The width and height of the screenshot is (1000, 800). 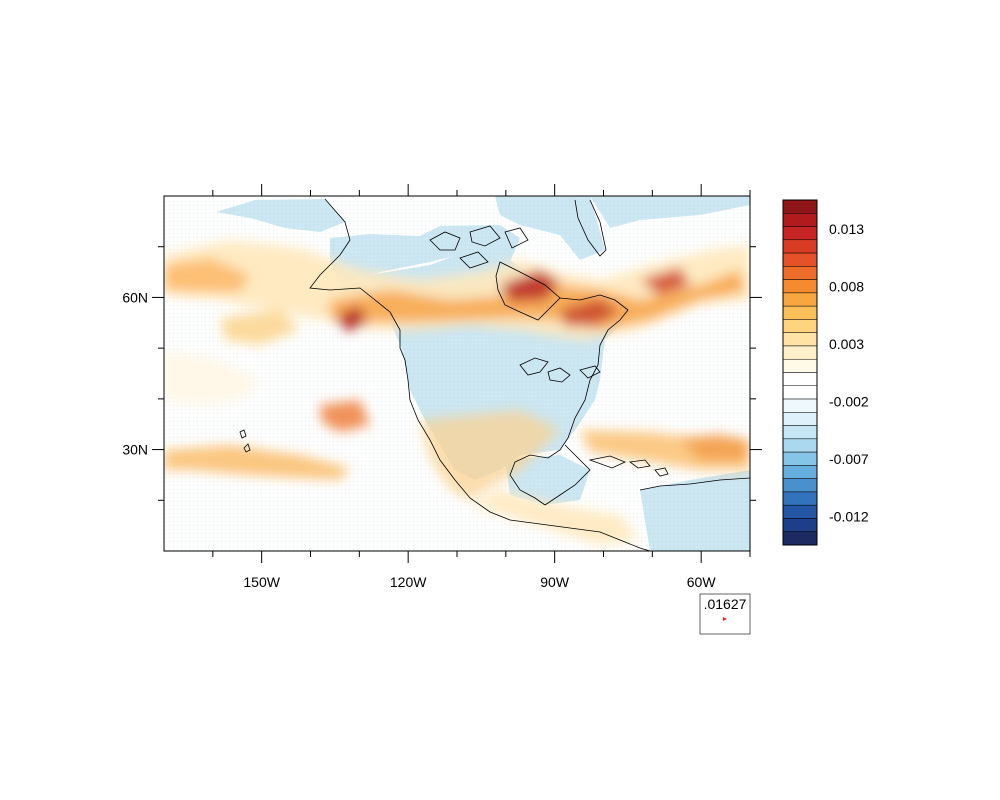 What do you see at coordinates (569, 400) in the screenshot?
I see `east-coast` at bounding box center [569, 400].